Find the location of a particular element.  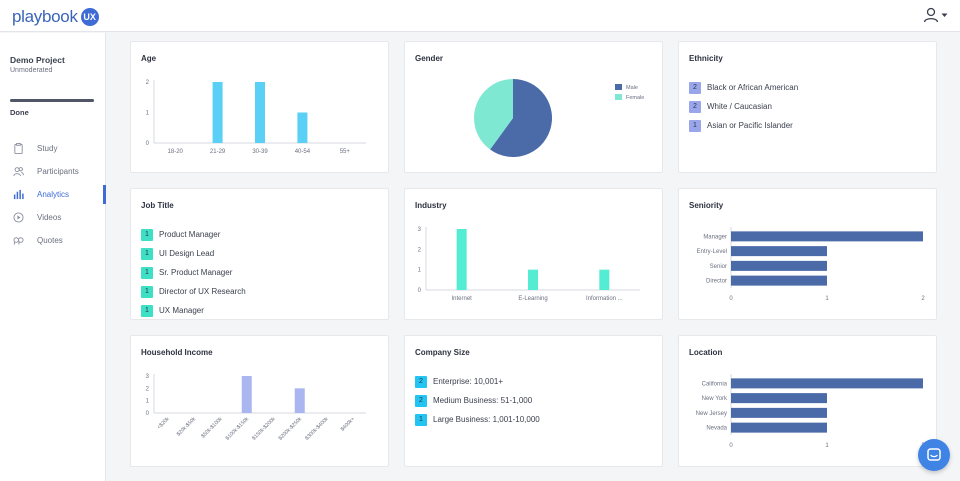

sidebar-item-analytics: Analytics is located at coordinates (53, 194).